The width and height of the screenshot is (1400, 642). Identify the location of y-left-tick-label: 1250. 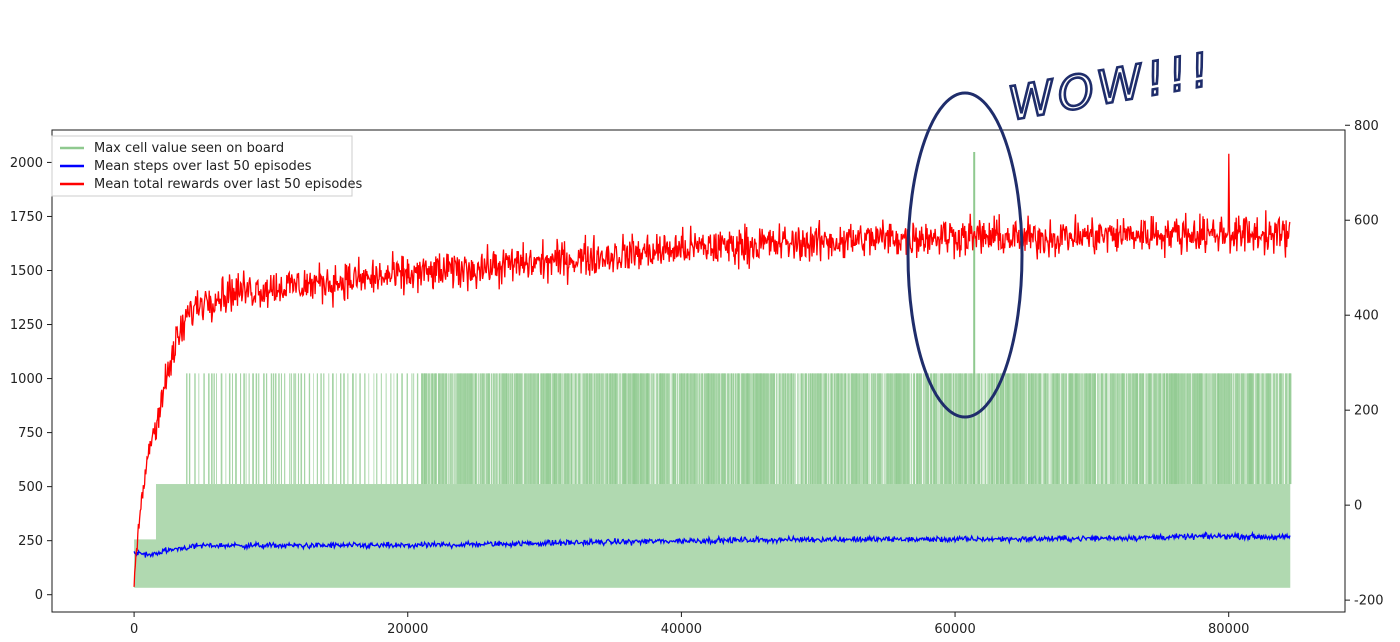
(26, 325).